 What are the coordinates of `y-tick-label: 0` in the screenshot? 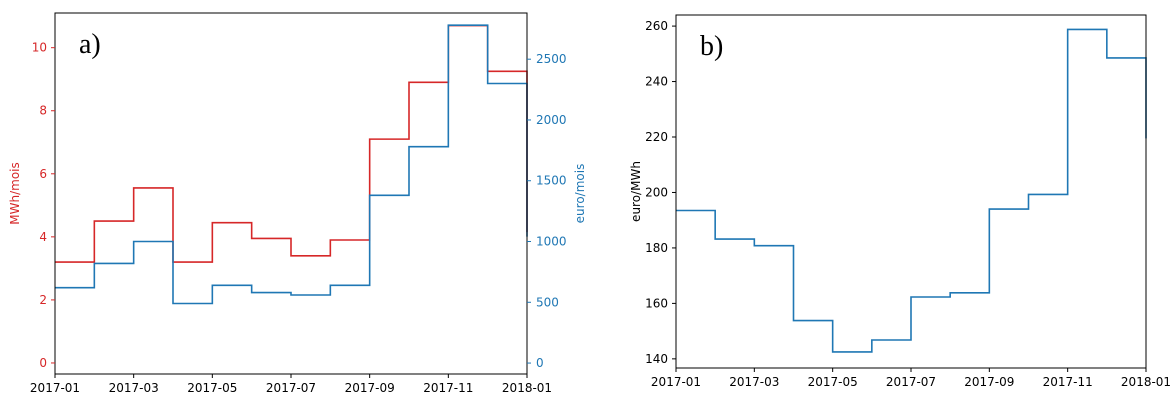 It's located at (43, 363).